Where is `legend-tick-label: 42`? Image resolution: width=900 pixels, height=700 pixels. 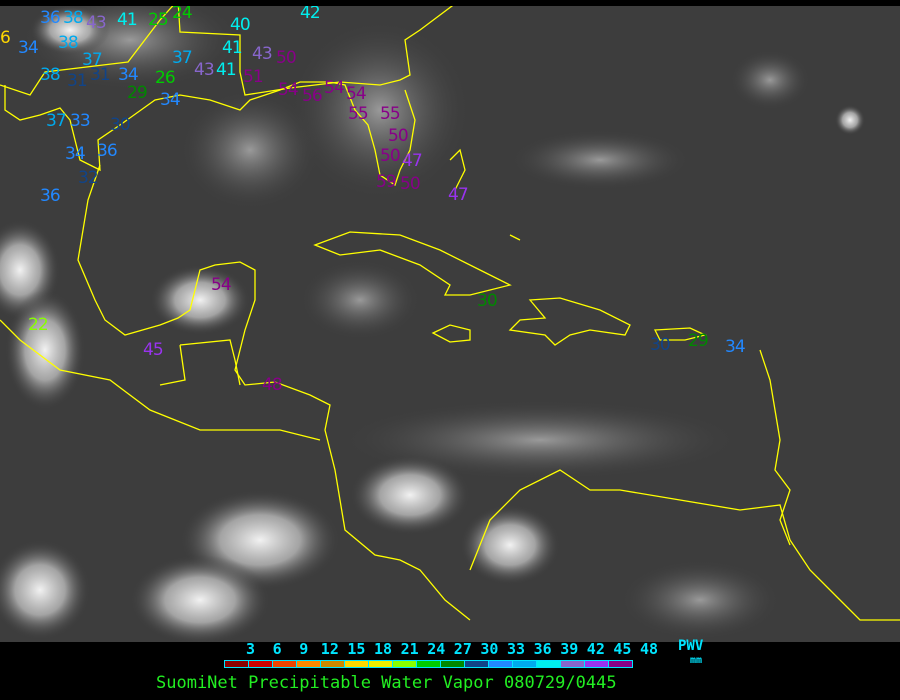 legend-tick-label: 42 is located at coordinates (595, 649).